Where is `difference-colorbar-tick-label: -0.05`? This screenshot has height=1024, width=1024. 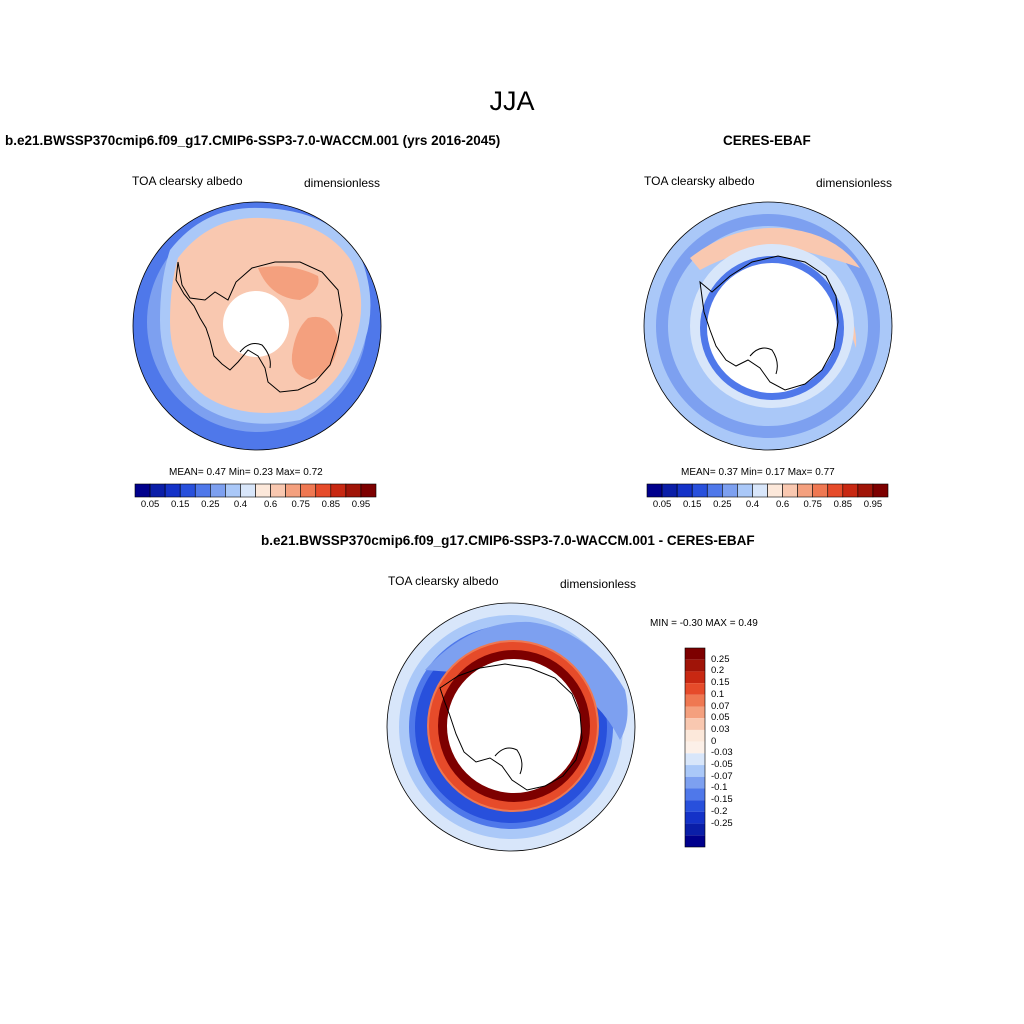 difference-colorbar-tick-label: -0.05 is located at coordinates (722, 765).